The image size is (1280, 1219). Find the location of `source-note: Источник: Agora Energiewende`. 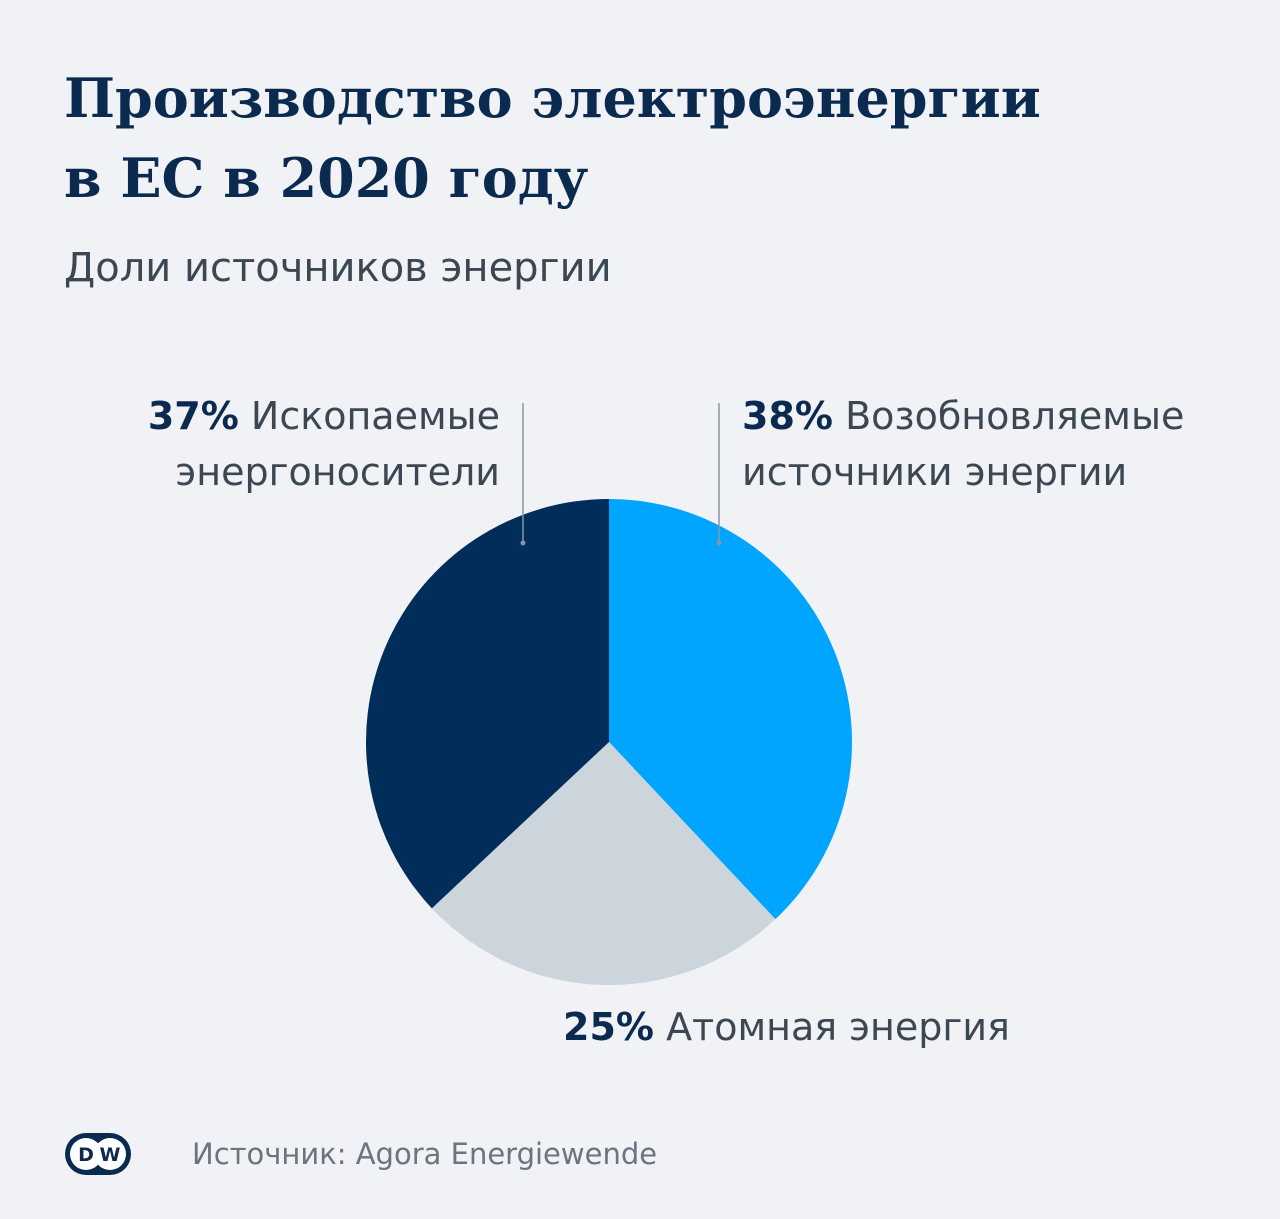

source-note: Источник: Agora Energiewende is located at coordinates (425, 1154).